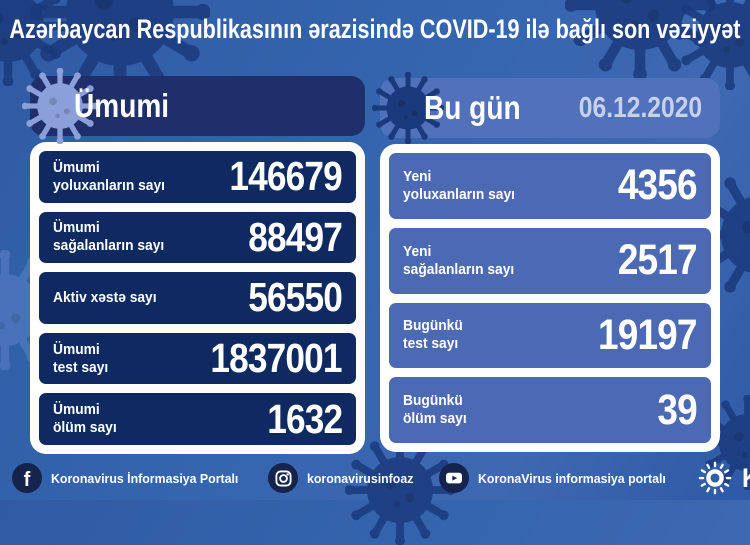 The height and width of the screenshot is (545, 750). What do you see at coordinates (105, 297) in the screenshot?
I see `stat-label: Aktiv xəstə sayı` at bounding box center [105, 297].